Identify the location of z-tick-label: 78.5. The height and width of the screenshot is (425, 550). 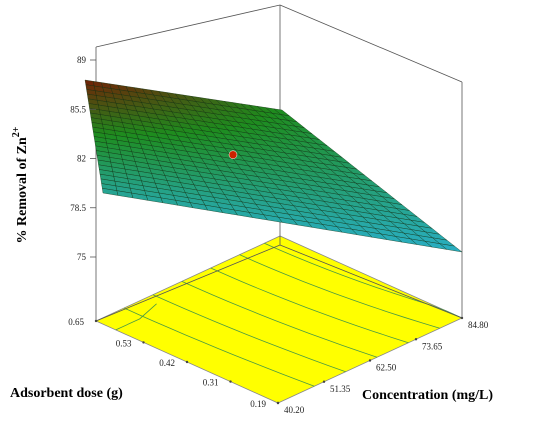
(78, 208).